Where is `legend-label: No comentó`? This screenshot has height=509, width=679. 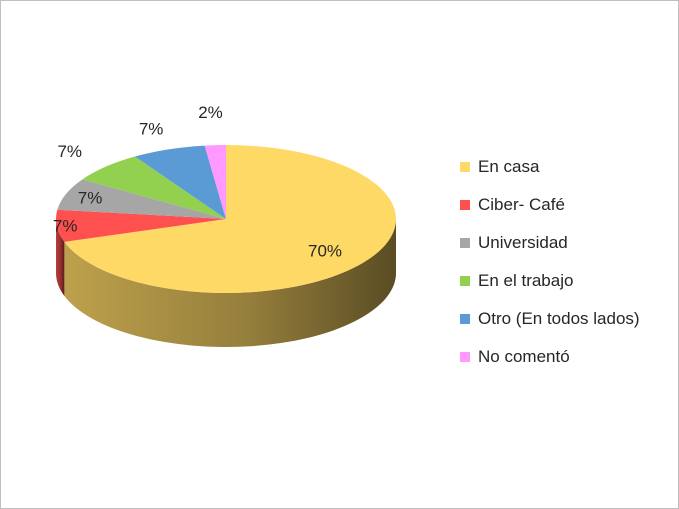
legend-label: No comentó is located at coordinates (524, 356).